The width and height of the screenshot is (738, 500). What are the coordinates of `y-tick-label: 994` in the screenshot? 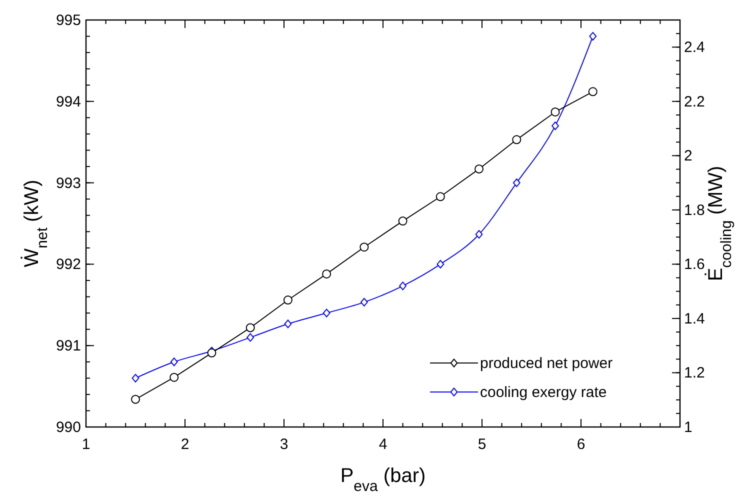 It's located at (68, 101).